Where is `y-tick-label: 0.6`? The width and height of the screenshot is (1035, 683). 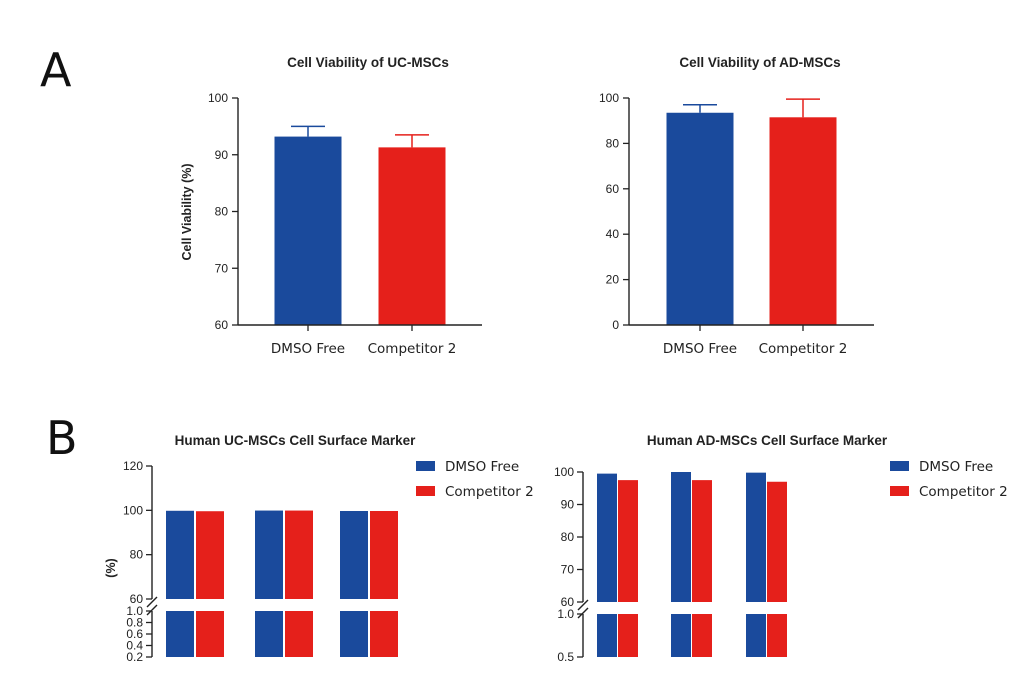 y-tick-label: 0.6 is located at coordinates (134, 634).